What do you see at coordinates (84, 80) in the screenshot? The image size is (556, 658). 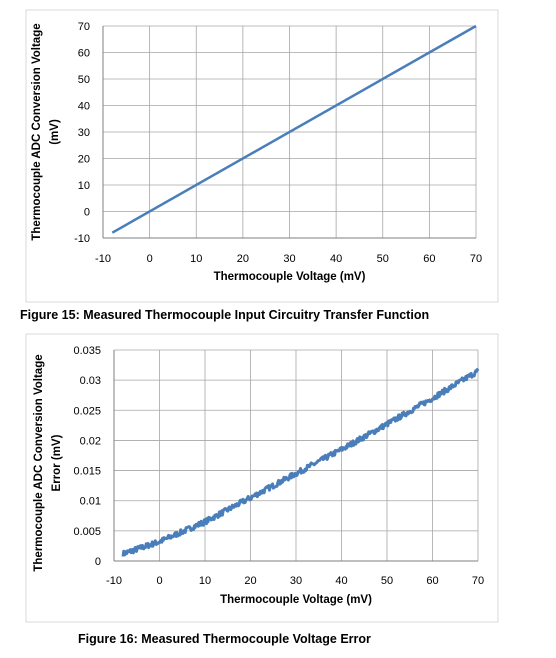 I see `y-tick-label: 50` at bounding box center [84, 80].